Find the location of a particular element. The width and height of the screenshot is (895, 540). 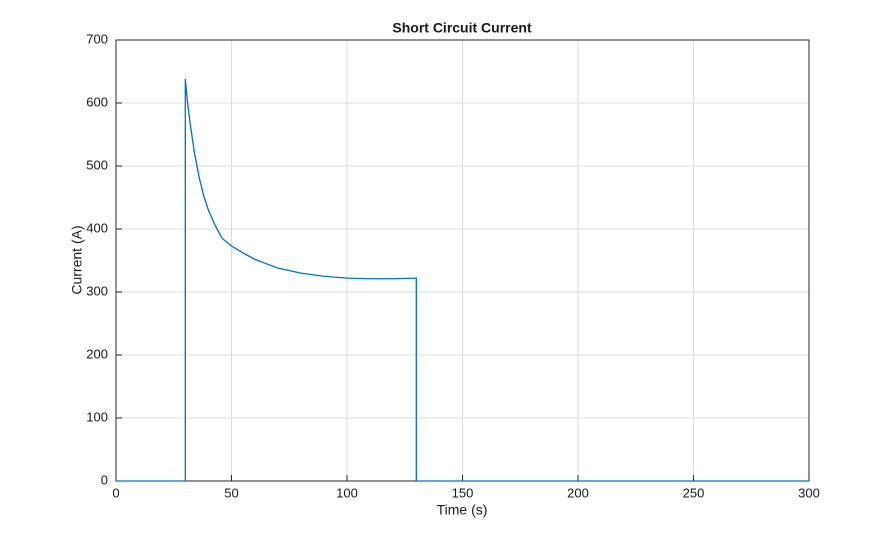

y-axis-label: Current (A) is located at coordinates (77, 259).